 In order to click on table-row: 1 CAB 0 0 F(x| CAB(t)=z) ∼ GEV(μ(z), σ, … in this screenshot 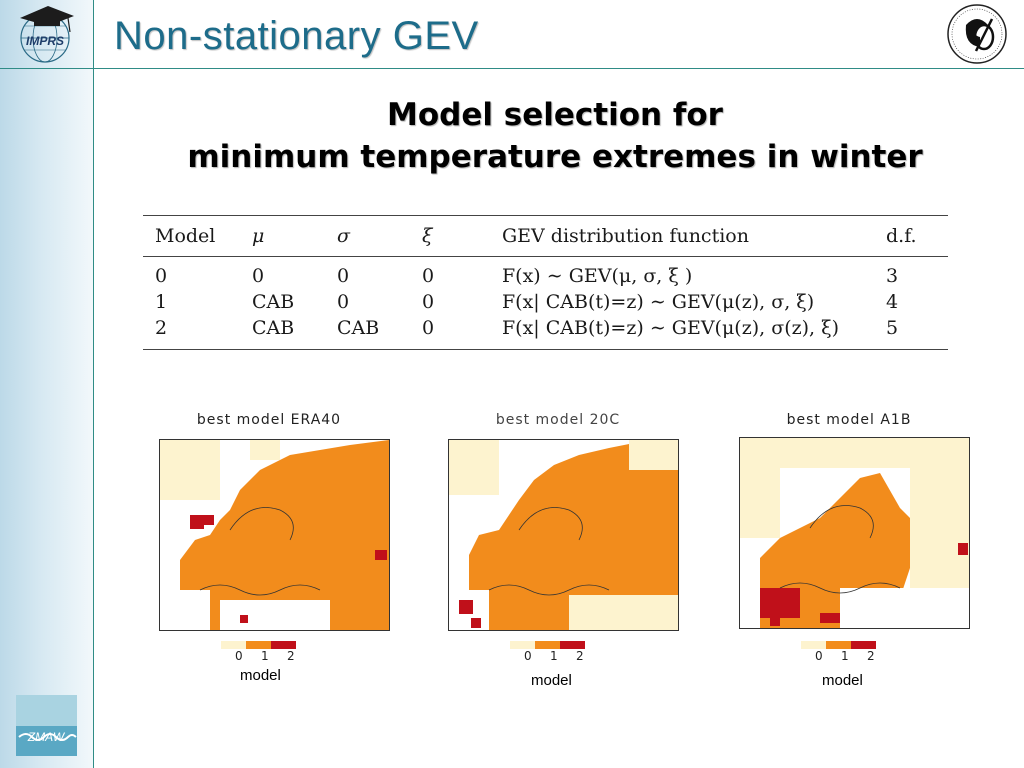, I will do `click(545, 302)`.